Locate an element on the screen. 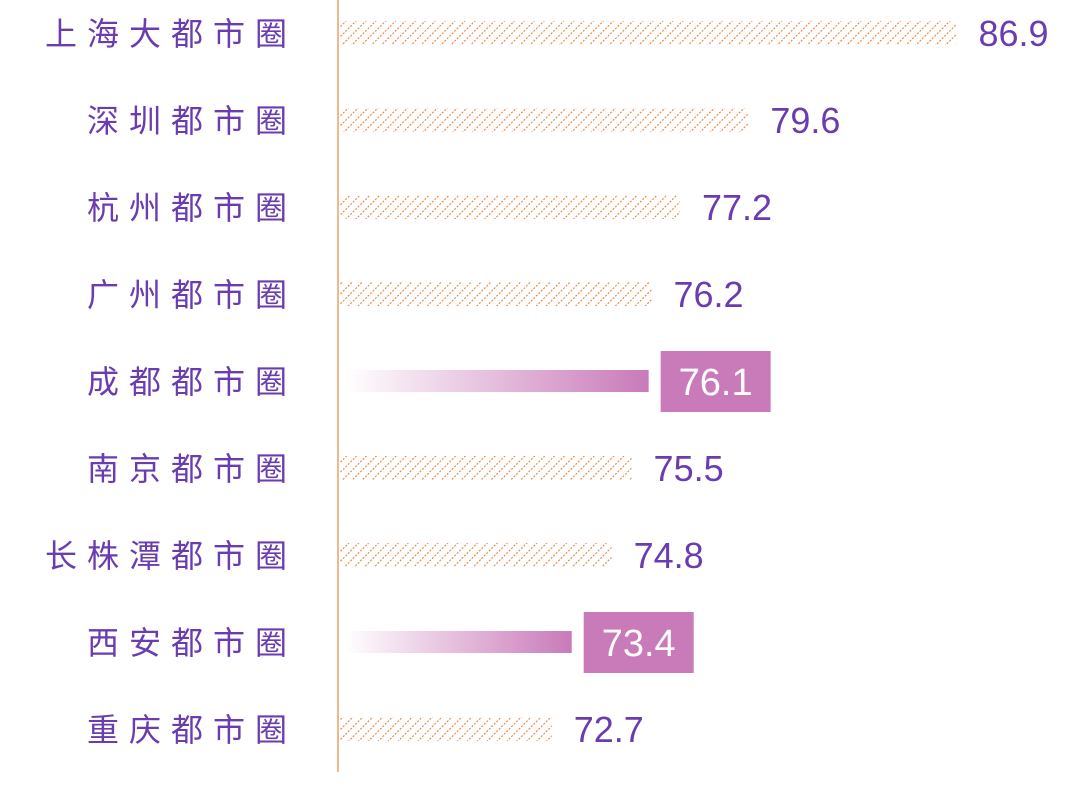 The image size is (1080, 790). category-label: 广州都市圈 is located at coordinates (192, 295).